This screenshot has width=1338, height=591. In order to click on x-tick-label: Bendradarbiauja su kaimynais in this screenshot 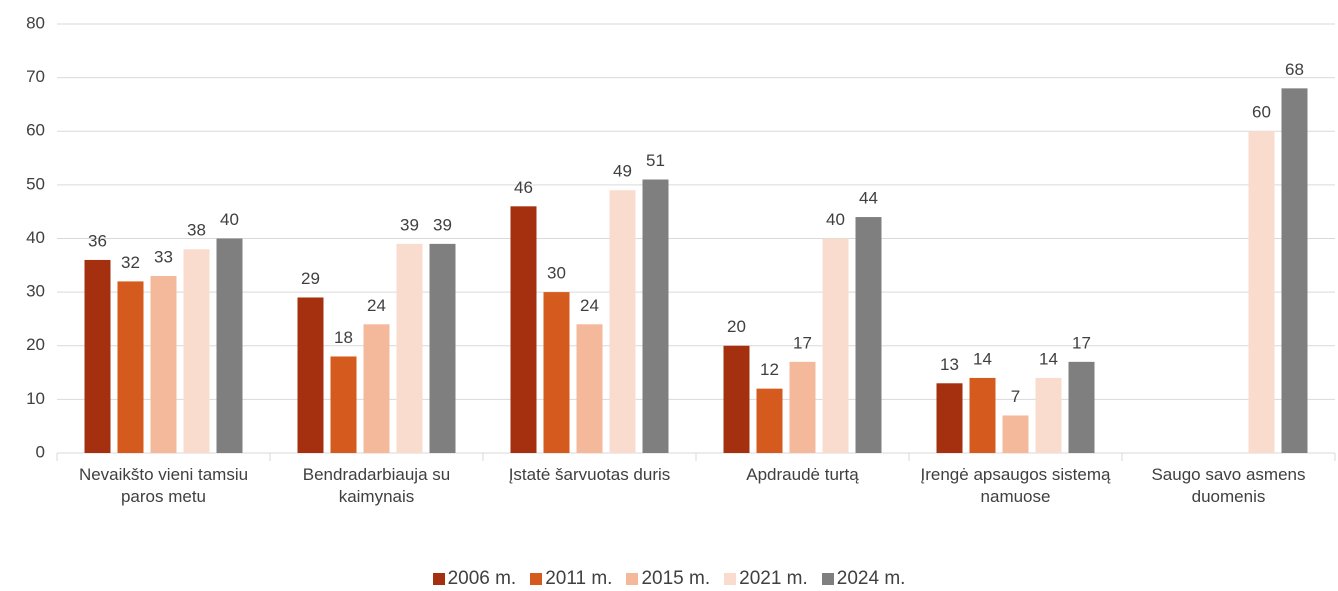, I will do `click(376, 485)`.